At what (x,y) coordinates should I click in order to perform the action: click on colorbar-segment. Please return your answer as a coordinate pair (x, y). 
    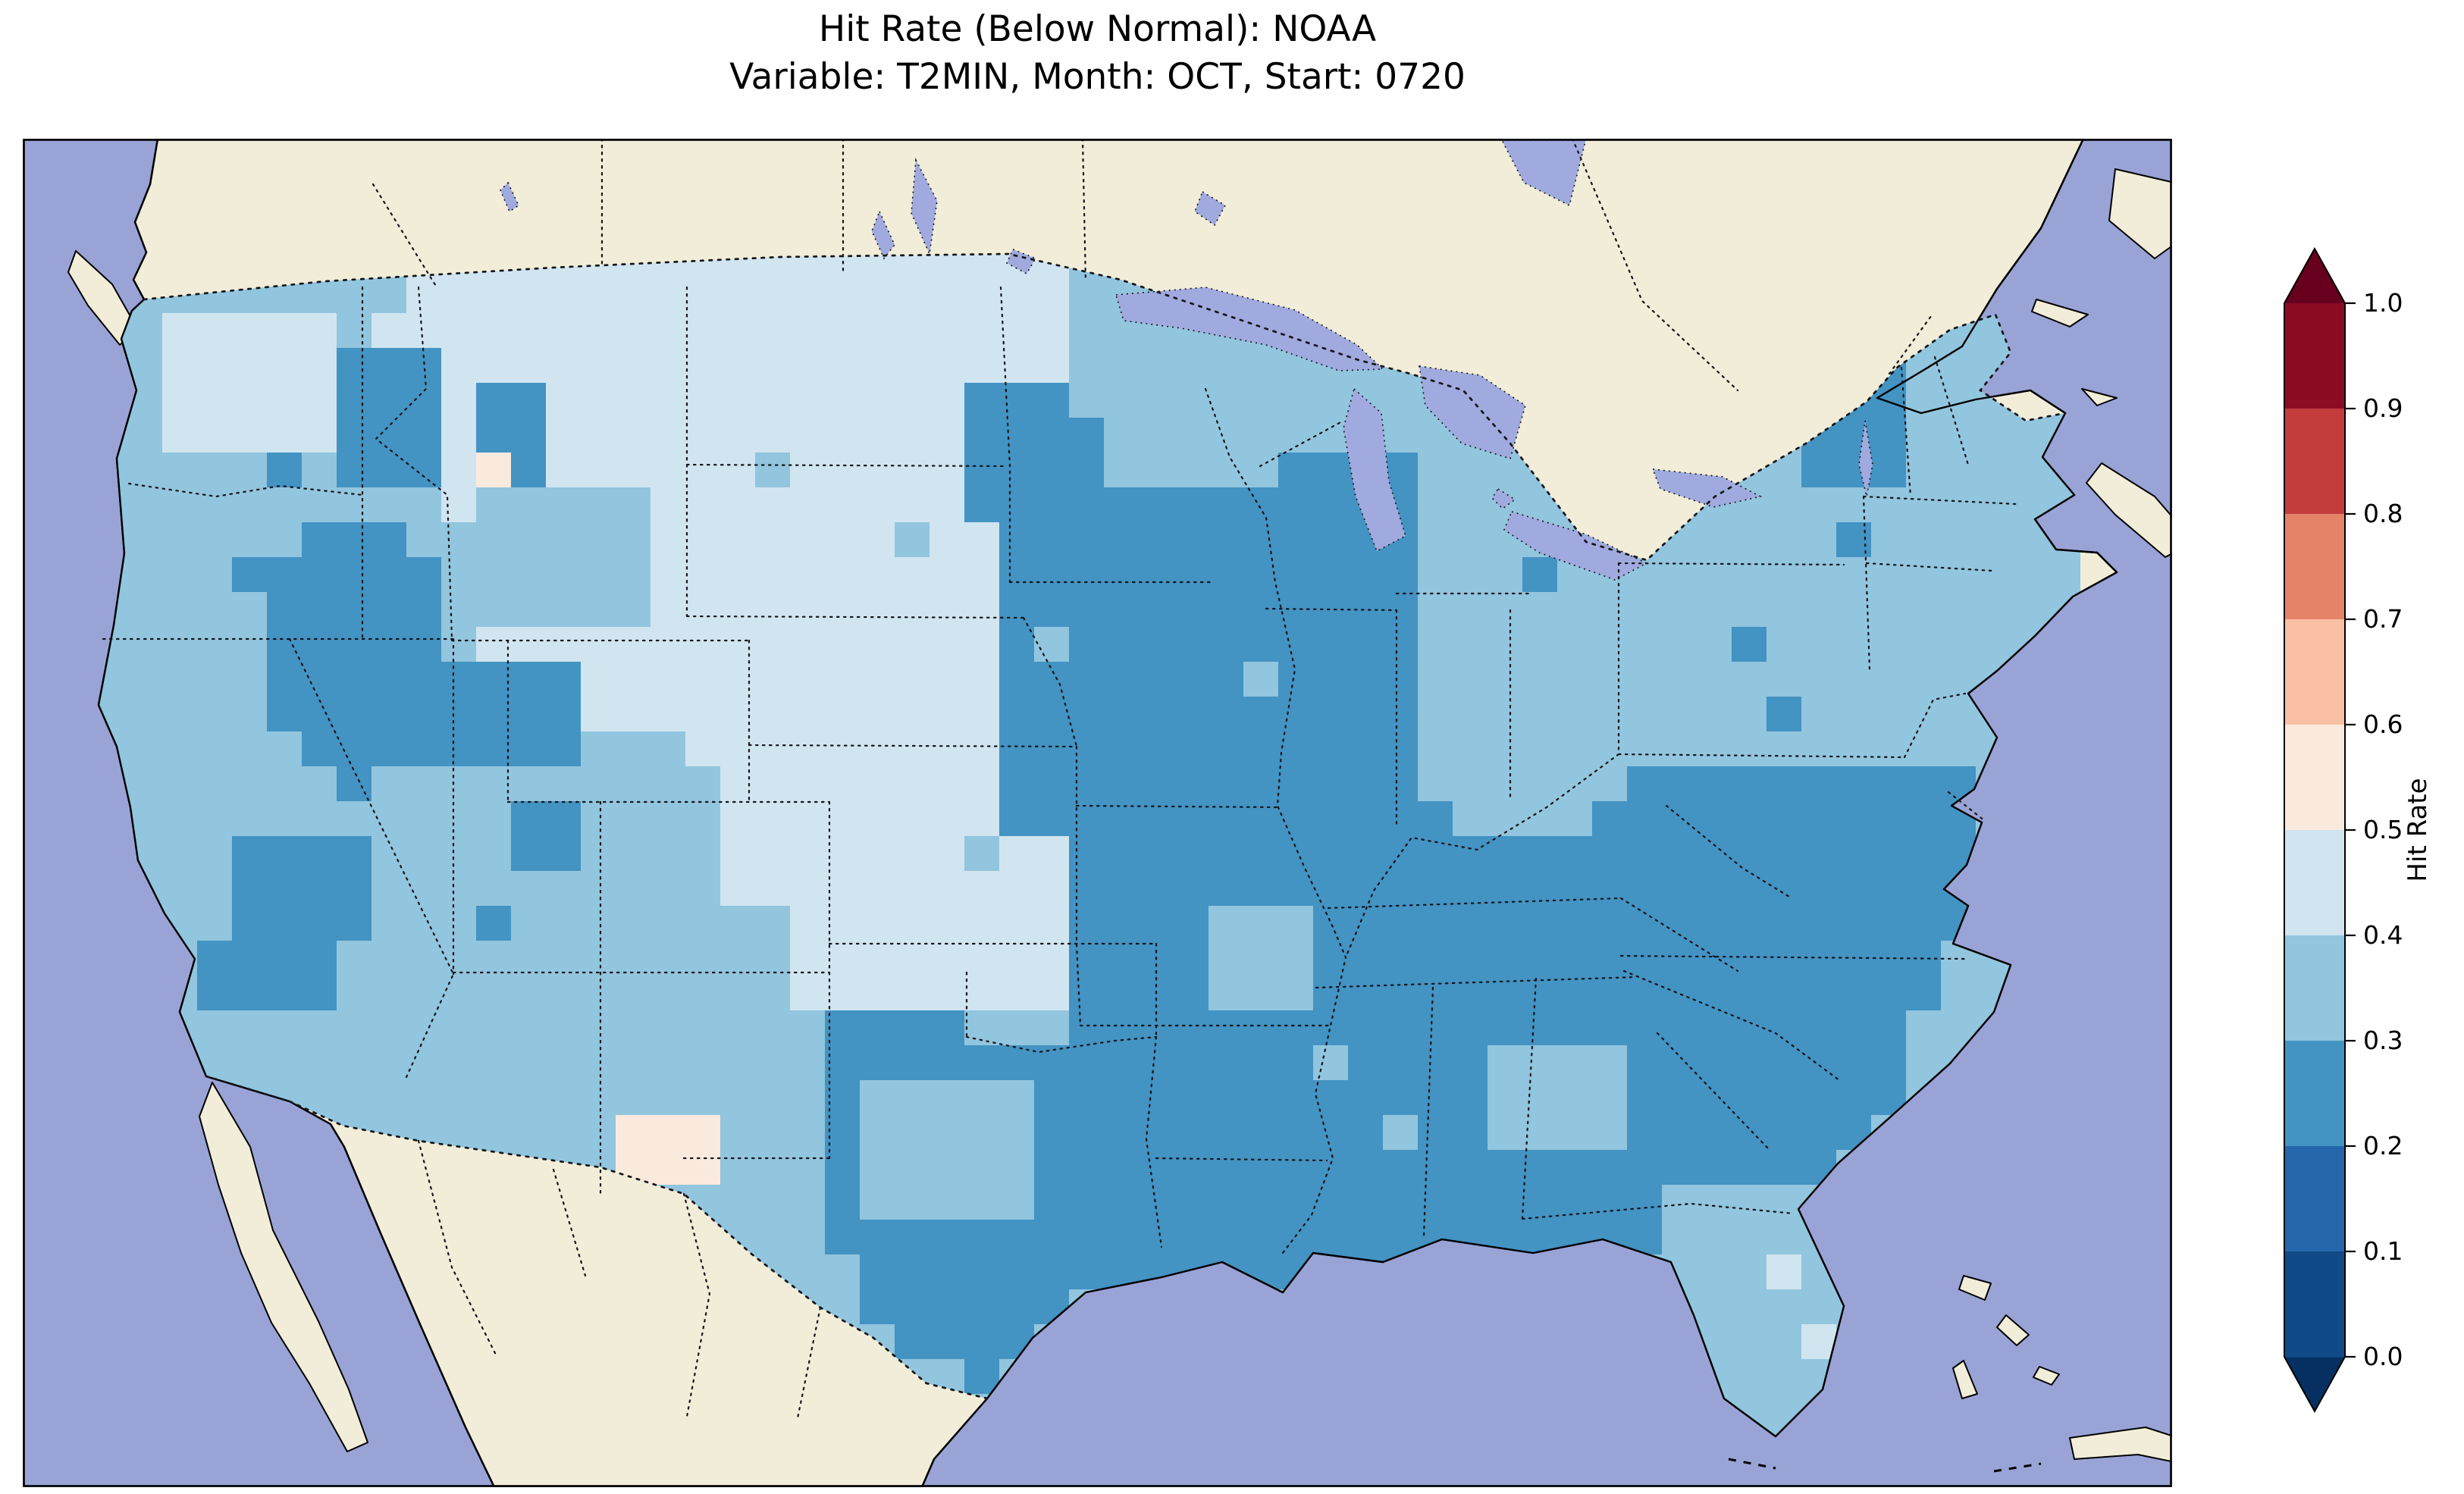
    Looking at the image, I should click on (2314, 883).